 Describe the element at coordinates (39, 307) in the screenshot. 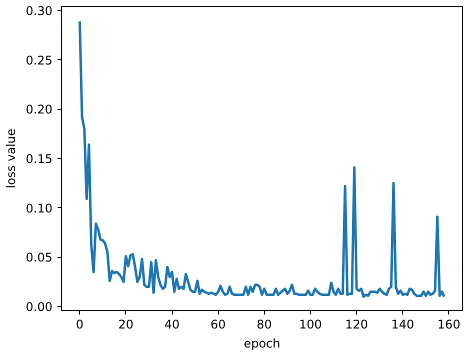

I see `y-tick-label: 0.00` at that location.